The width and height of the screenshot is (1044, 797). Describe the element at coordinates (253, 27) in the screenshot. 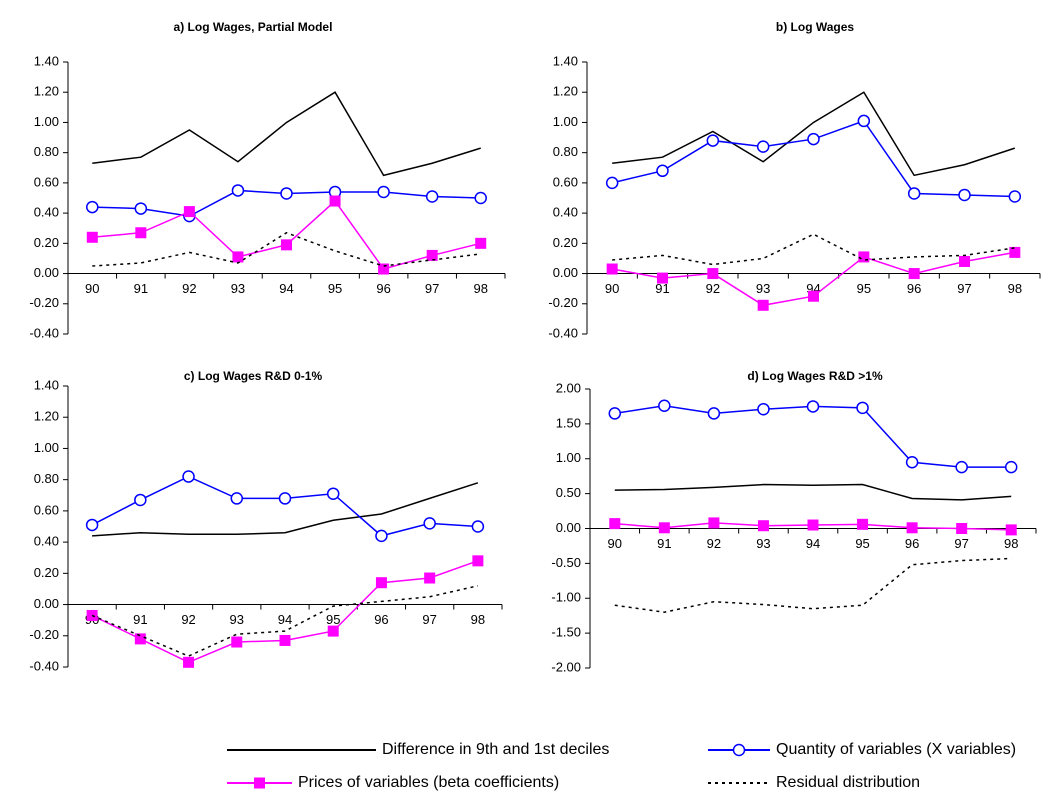

I see `panel-title: a) Log Wages, Partial Model` at that location.